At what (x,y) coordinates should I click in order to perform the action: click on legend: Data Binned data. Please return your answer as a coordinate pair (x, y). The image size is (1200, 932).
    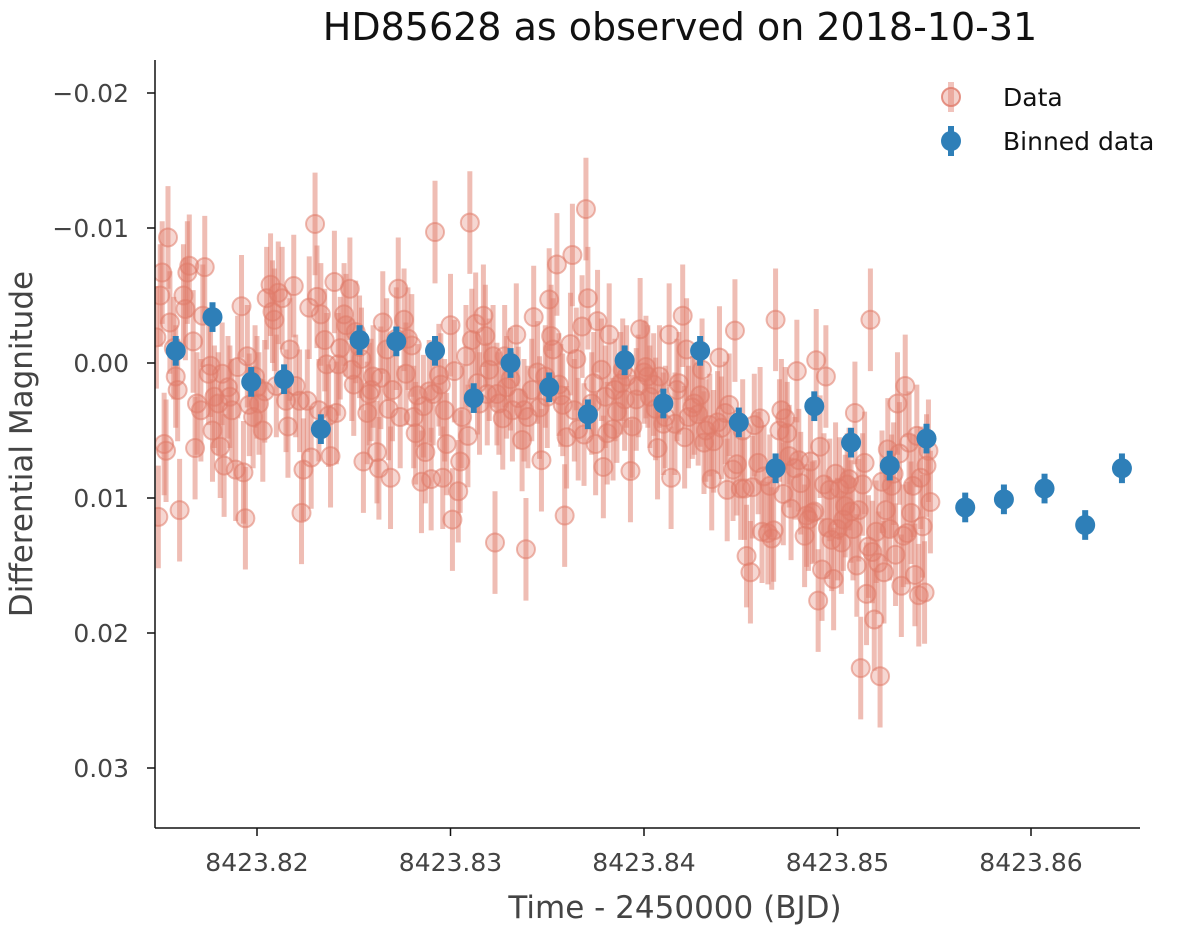
    Looking at the image, I should click on (1047, 119).